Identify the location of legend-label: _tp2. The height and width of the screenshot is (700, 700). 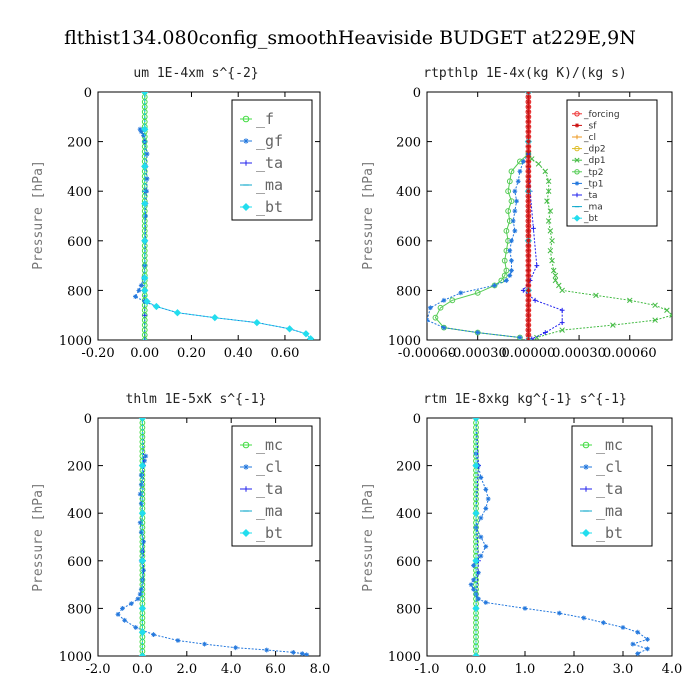
(593, 173).